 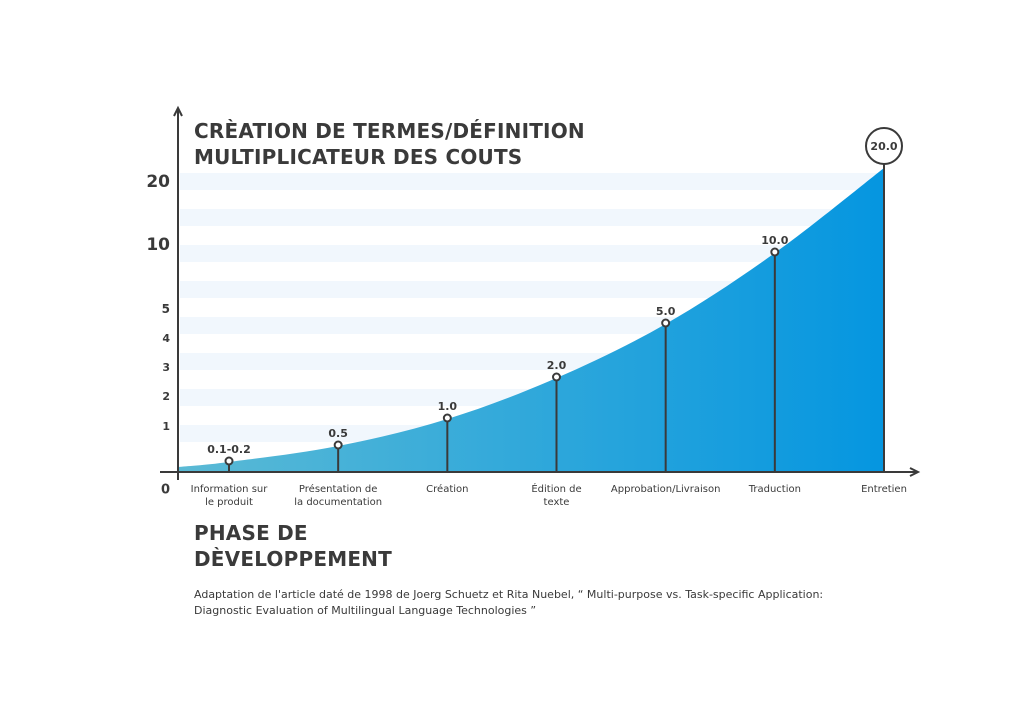 What do you see at coordinates (666, 489) in the screenshot?
I see `x-tick-label: Approbation/Livraison` at bounding box center [666, 489].